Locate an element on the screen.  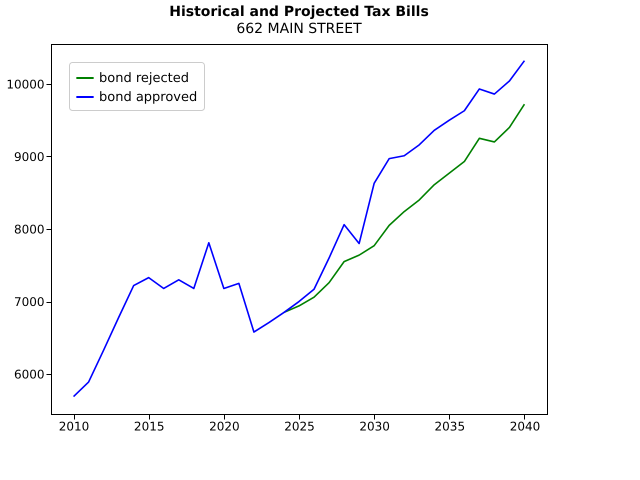
legend-label: bond rejected is located at coordinates (144, 78).